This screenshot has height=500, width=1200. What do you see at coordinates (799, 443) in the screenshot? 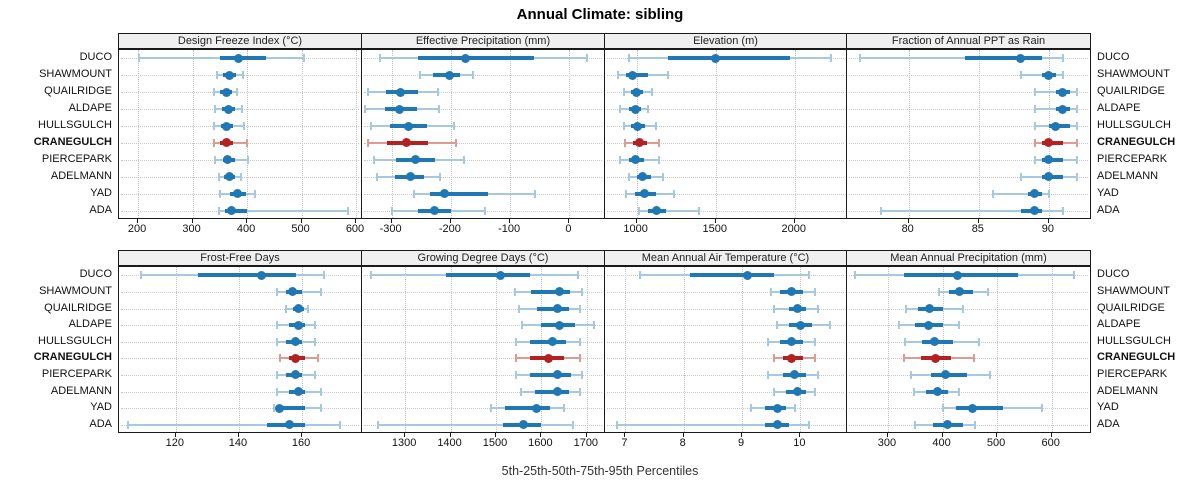
I see `axis-tick-label: 10` at bounding box center [799, 443].